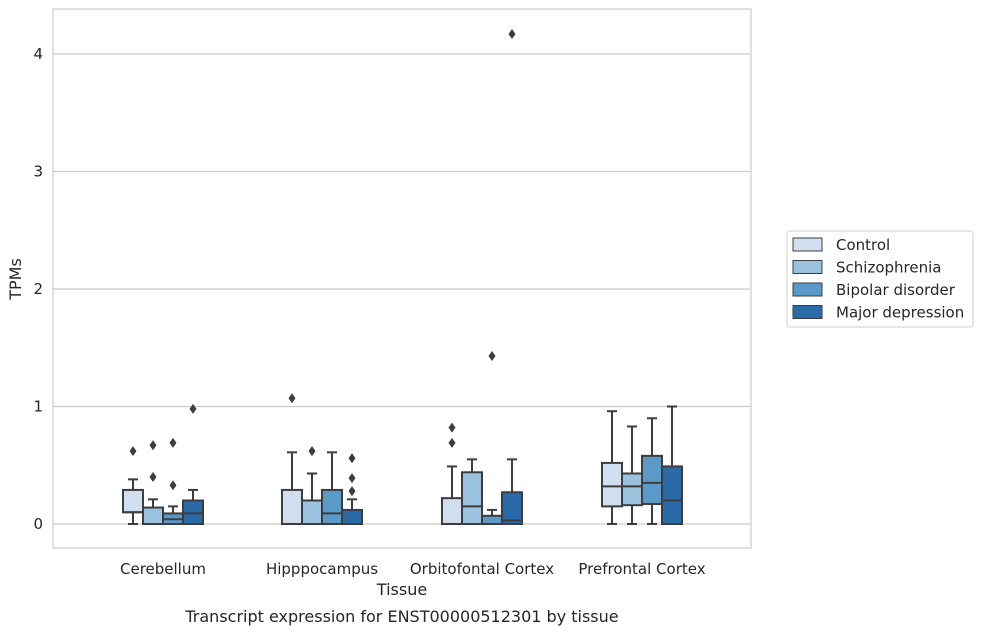 The width and height of the screenshot is (983, 634). What do you see at coordinates (38, 524) in the screenshot?
I see `y-tick-label: 0` at bounding box center [38, 524].